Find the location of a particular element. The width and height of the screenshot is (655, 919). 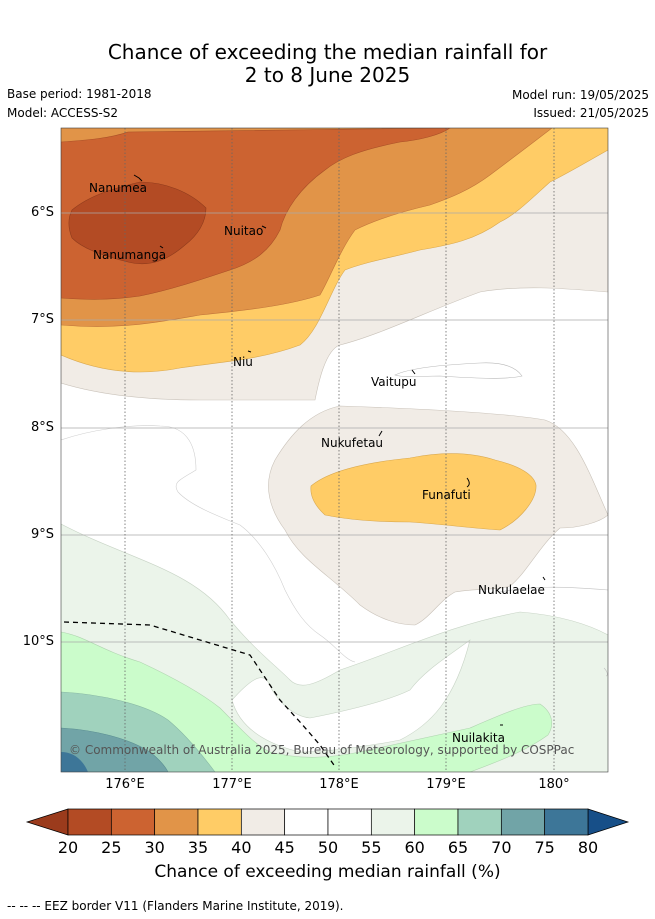

colorbar-label: Chance of exceeding median rainfall (%) is located at coordinates (327, 872).